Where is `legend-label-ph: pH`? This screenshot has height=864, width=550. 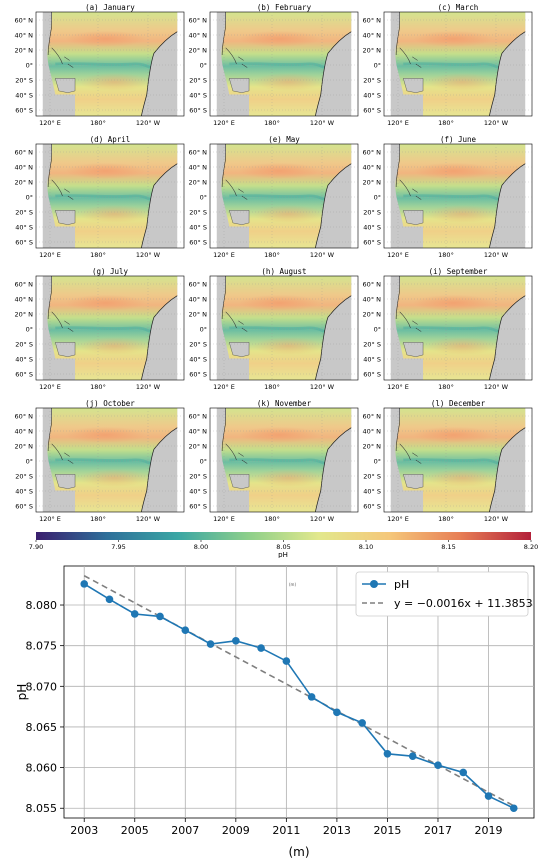 legend-label-ph: pH is located at coordinates (401, 584).